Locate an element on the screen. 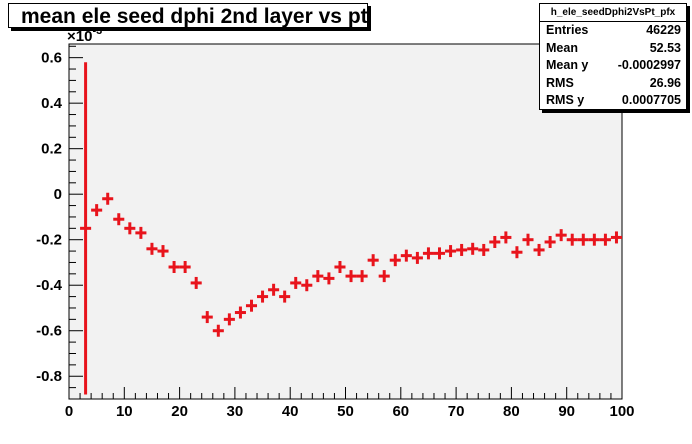 This screenshot has height=444, width=692. stats-label: Entries is located at coordinates (567, 30).